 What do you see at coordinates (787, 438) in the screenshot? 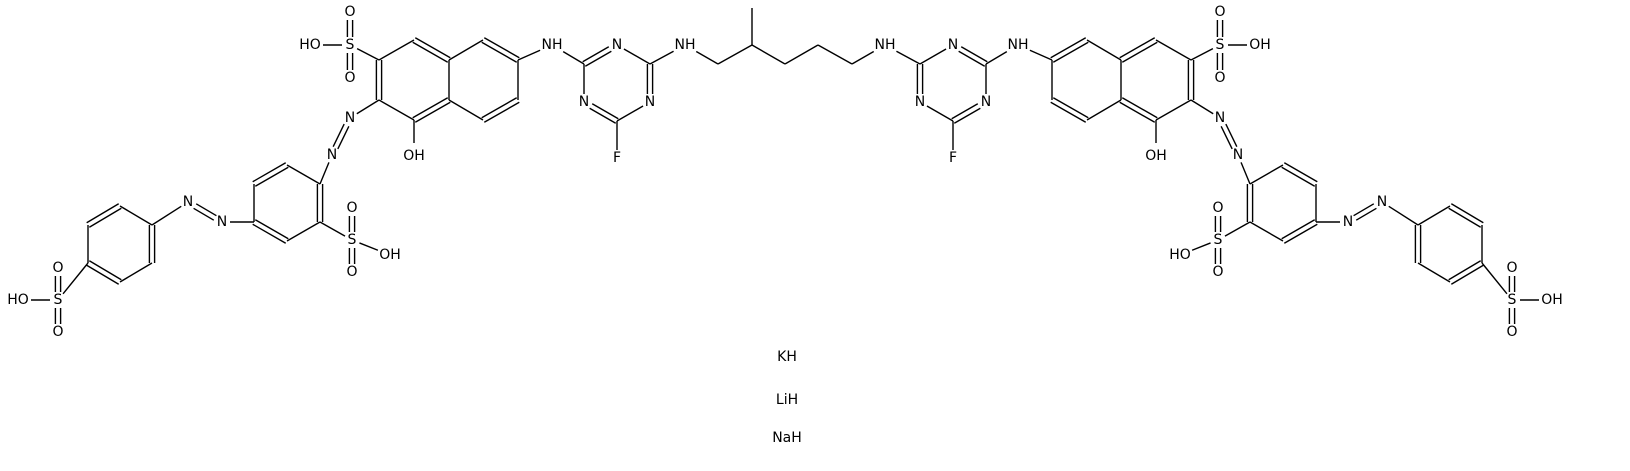
I see `counterion: NaH` at bounding box center [787, 438].